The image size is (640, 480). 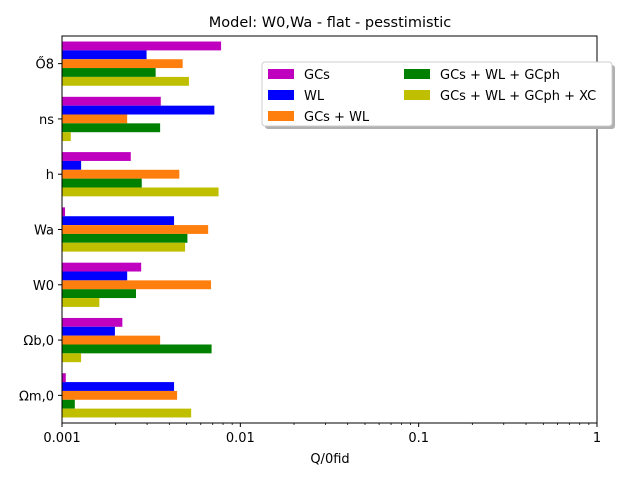 I want to click on y-tick-label: W0, so click(x=43, y=286).